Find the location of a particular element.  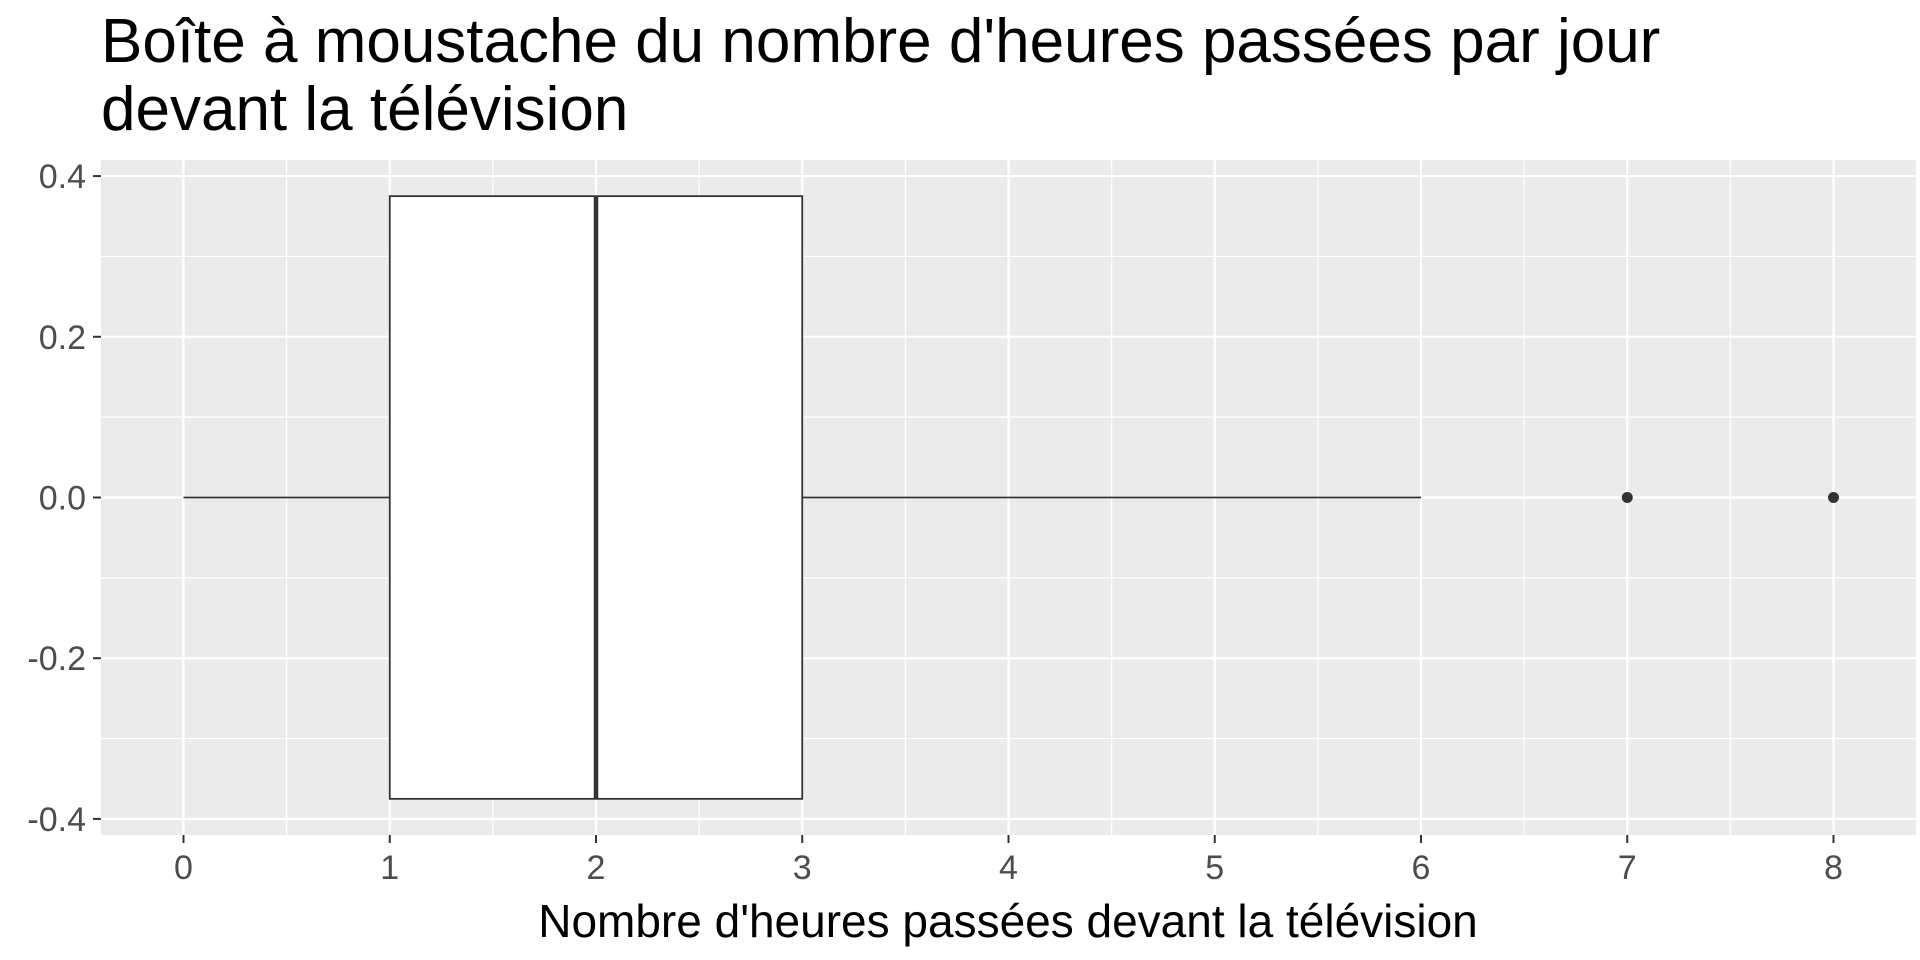

chart-title-line-2: devant la télévision is located at coordinates (364, 109).